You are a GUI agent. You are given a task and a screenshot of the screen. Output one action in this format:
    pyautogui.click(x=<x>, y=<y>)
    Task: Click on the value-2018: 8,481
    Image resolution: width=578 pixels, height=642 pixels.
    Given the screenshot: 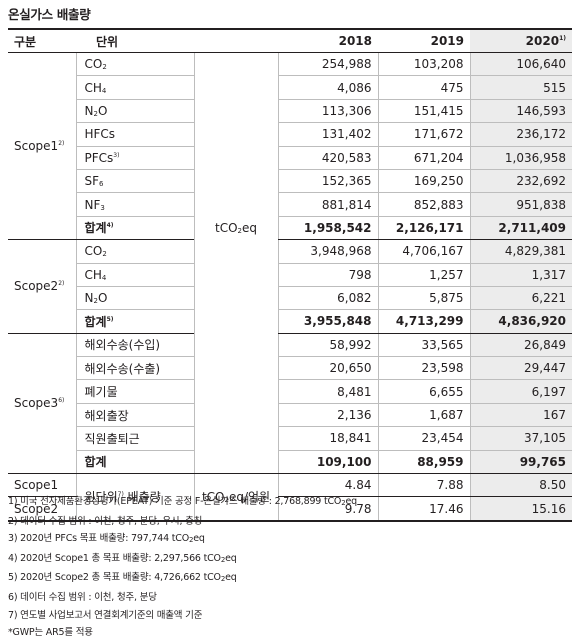 What is the action you would take?
    pyautogui.click(x=327, y=391)
    